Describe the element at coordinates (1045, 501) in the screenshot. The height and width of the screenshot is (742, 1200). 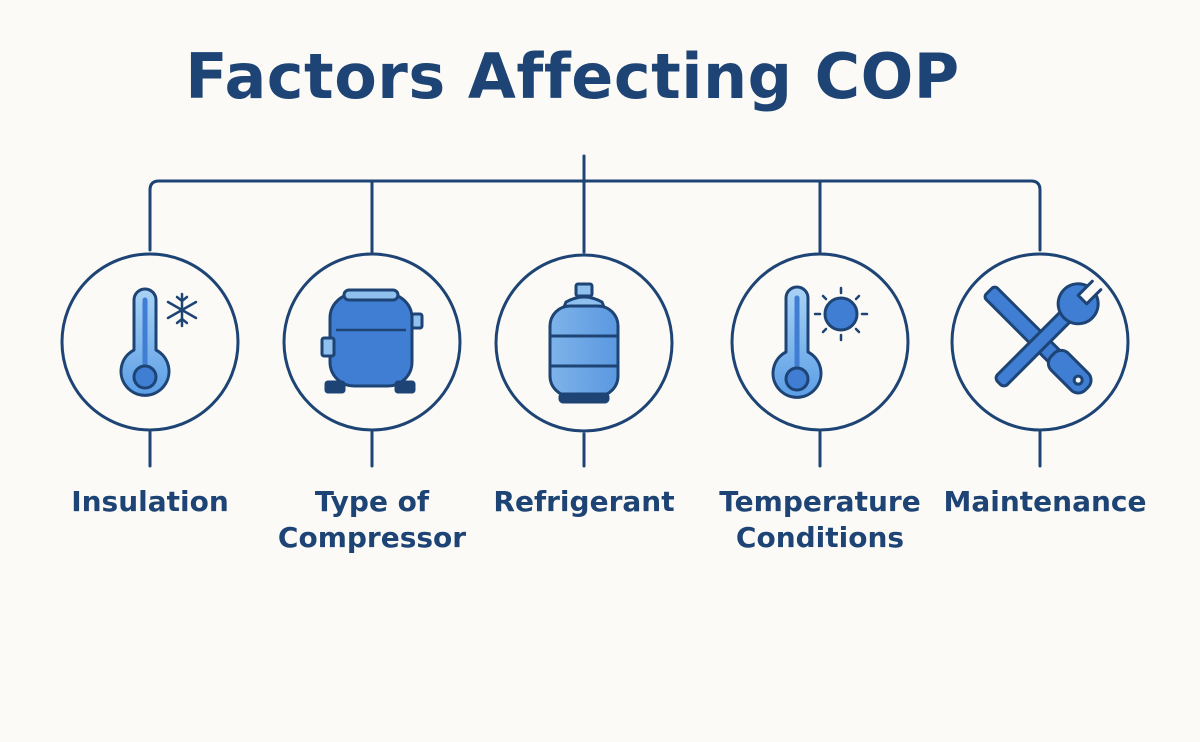
I see `label-maintenance: Maintenance` at that location.